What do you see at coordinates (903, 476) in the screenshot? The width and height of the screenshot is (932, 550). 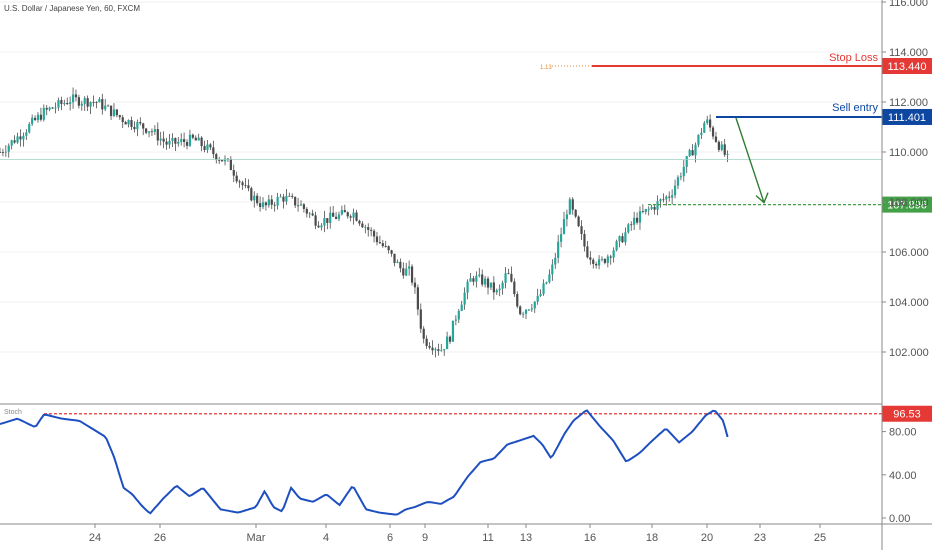 I see `stoch-tick-label: 40.00` at bounding box center [903, 476].